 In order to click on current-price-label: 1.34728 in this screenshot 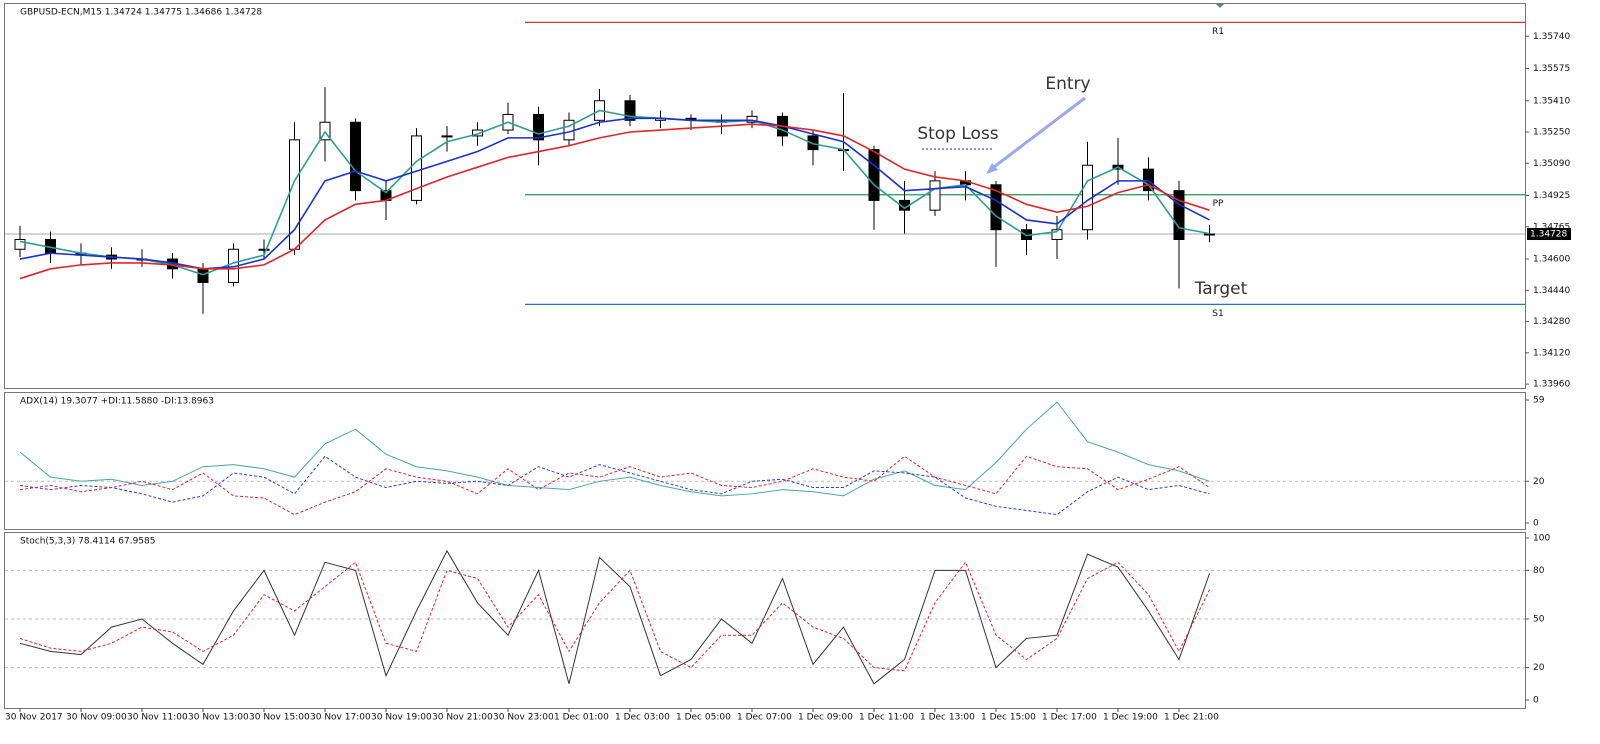, I will do `click(1548, 235)`.